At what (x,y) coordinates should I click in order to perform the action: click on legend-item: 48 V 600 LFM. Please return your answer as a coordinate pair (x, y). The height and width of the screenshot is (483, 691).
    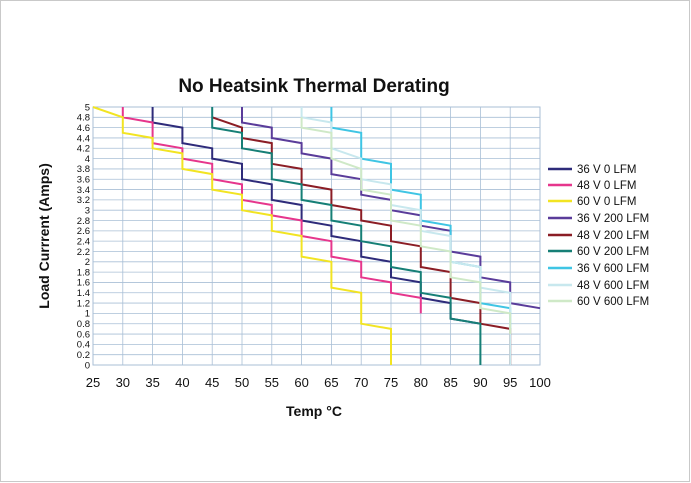
    Looking at the image, I should click on (598, 286).